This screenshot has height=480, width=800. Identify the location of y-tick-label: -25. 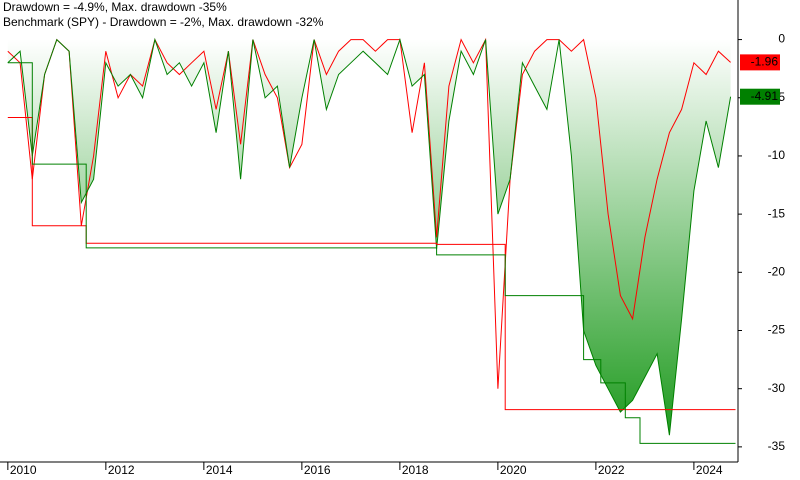
(777, 330).